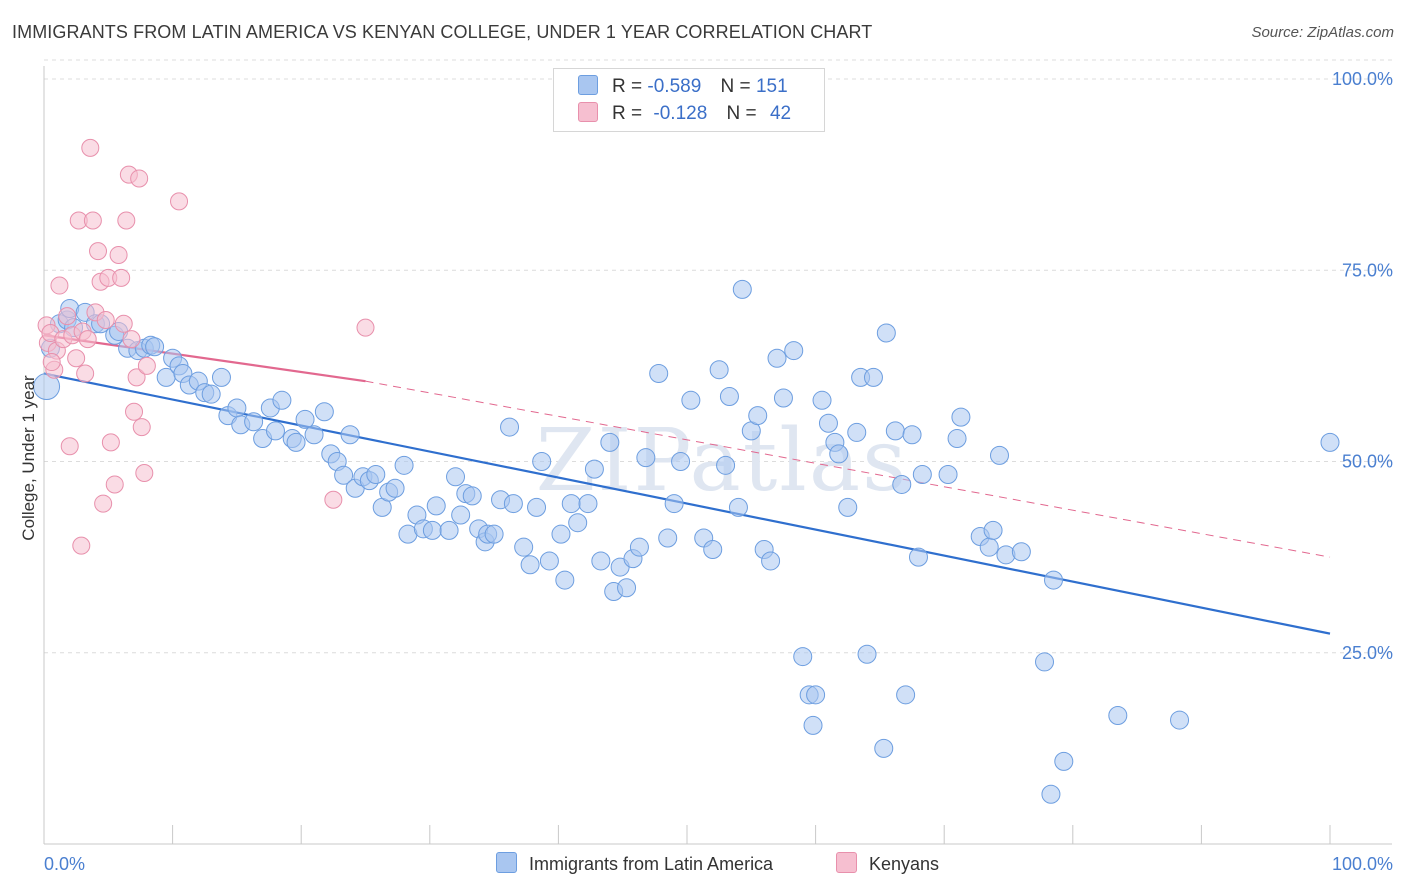  I want to click on bottom-legend-kenyans: Kenyans, so click(887, 863).